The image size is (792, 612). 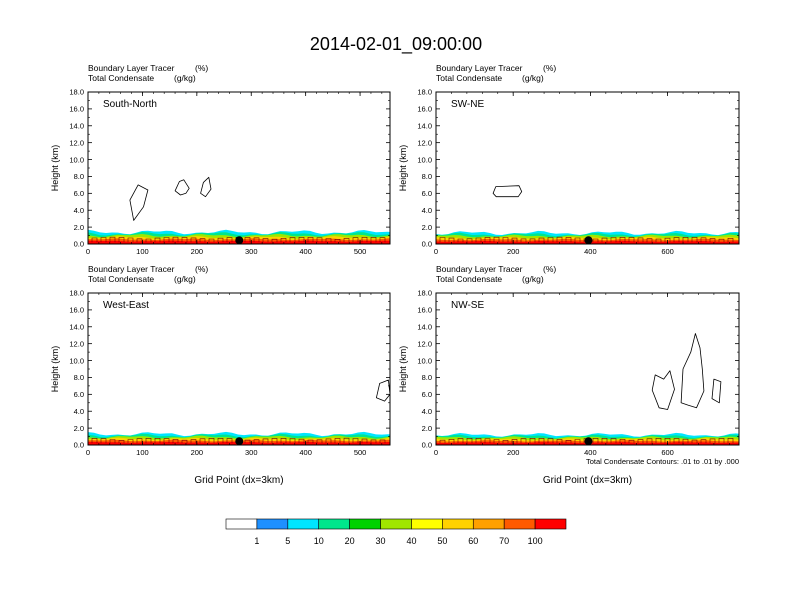 What do you see at coordinates (350, 541) in the screenshot?
I see `colorbar-label: 20` at bounding box center [350, 541].